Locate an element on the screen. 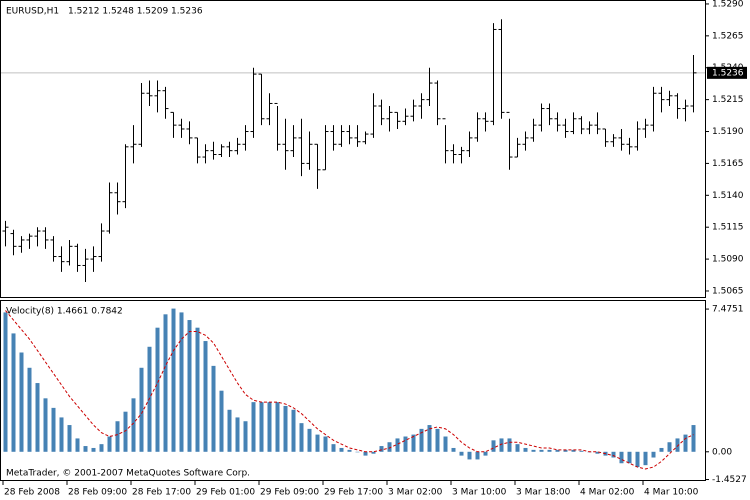 The width and height of the screenshot is (750, 500). x-tick-label: 28 Feb 17:00 is located at coordinates (161, 493).